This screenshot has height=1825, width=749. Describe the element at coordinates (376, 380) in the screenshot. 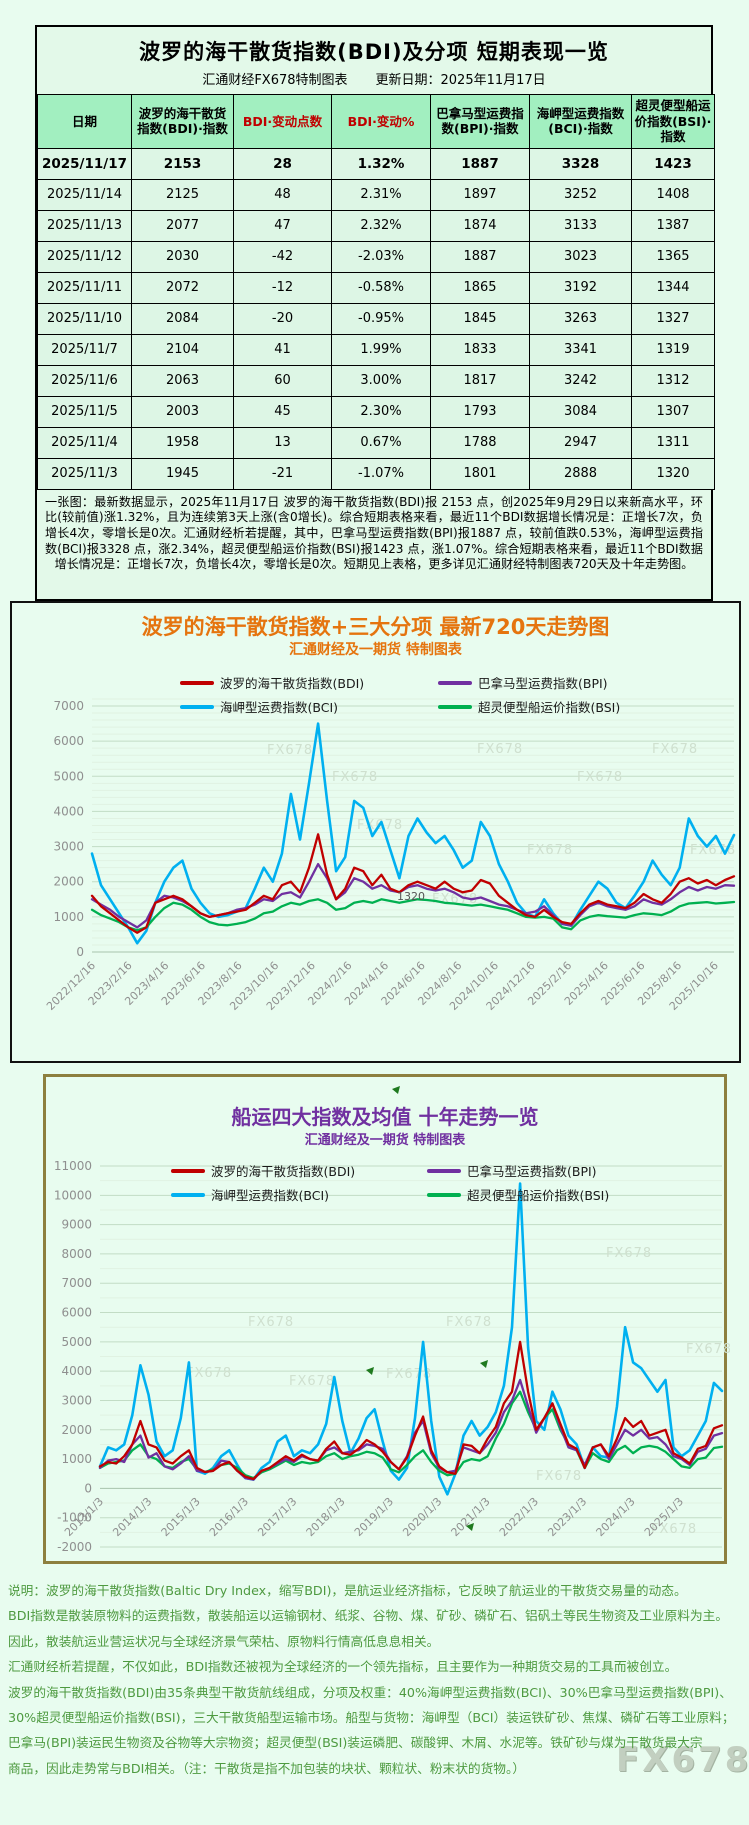

I see `table-row: 2025/11/6 2063 60 3.00% 1817 3242 1312` at that location.